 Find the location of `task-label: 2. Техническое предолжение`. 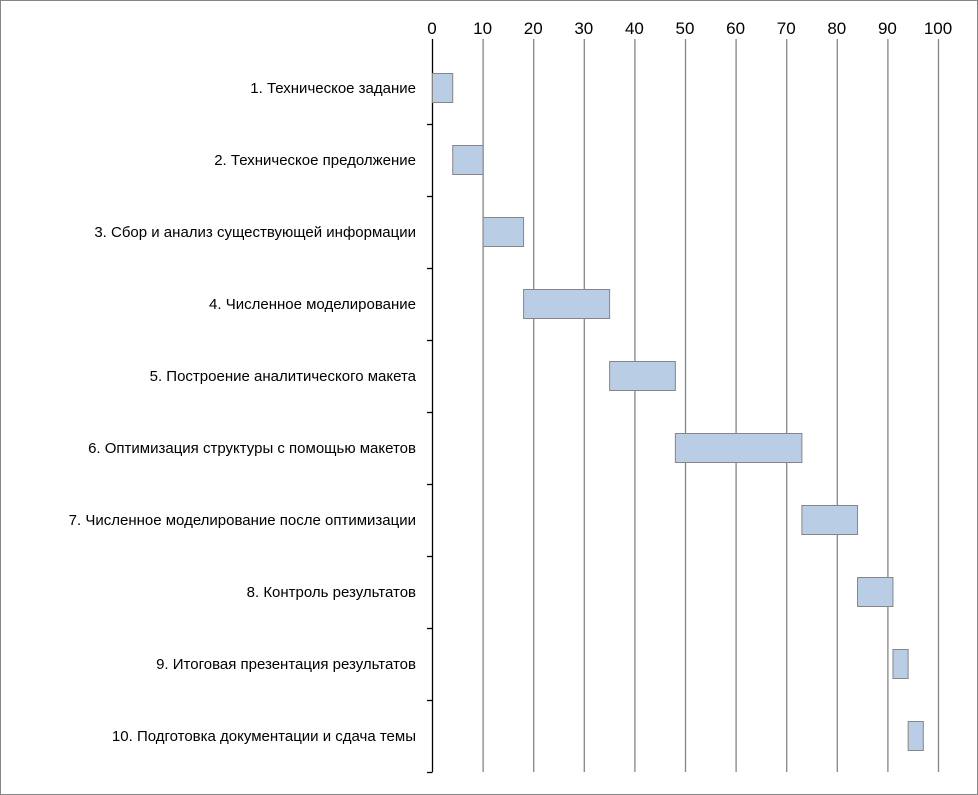

task-label: 2. Техническое предолжение is located at coordinates (315, 160).